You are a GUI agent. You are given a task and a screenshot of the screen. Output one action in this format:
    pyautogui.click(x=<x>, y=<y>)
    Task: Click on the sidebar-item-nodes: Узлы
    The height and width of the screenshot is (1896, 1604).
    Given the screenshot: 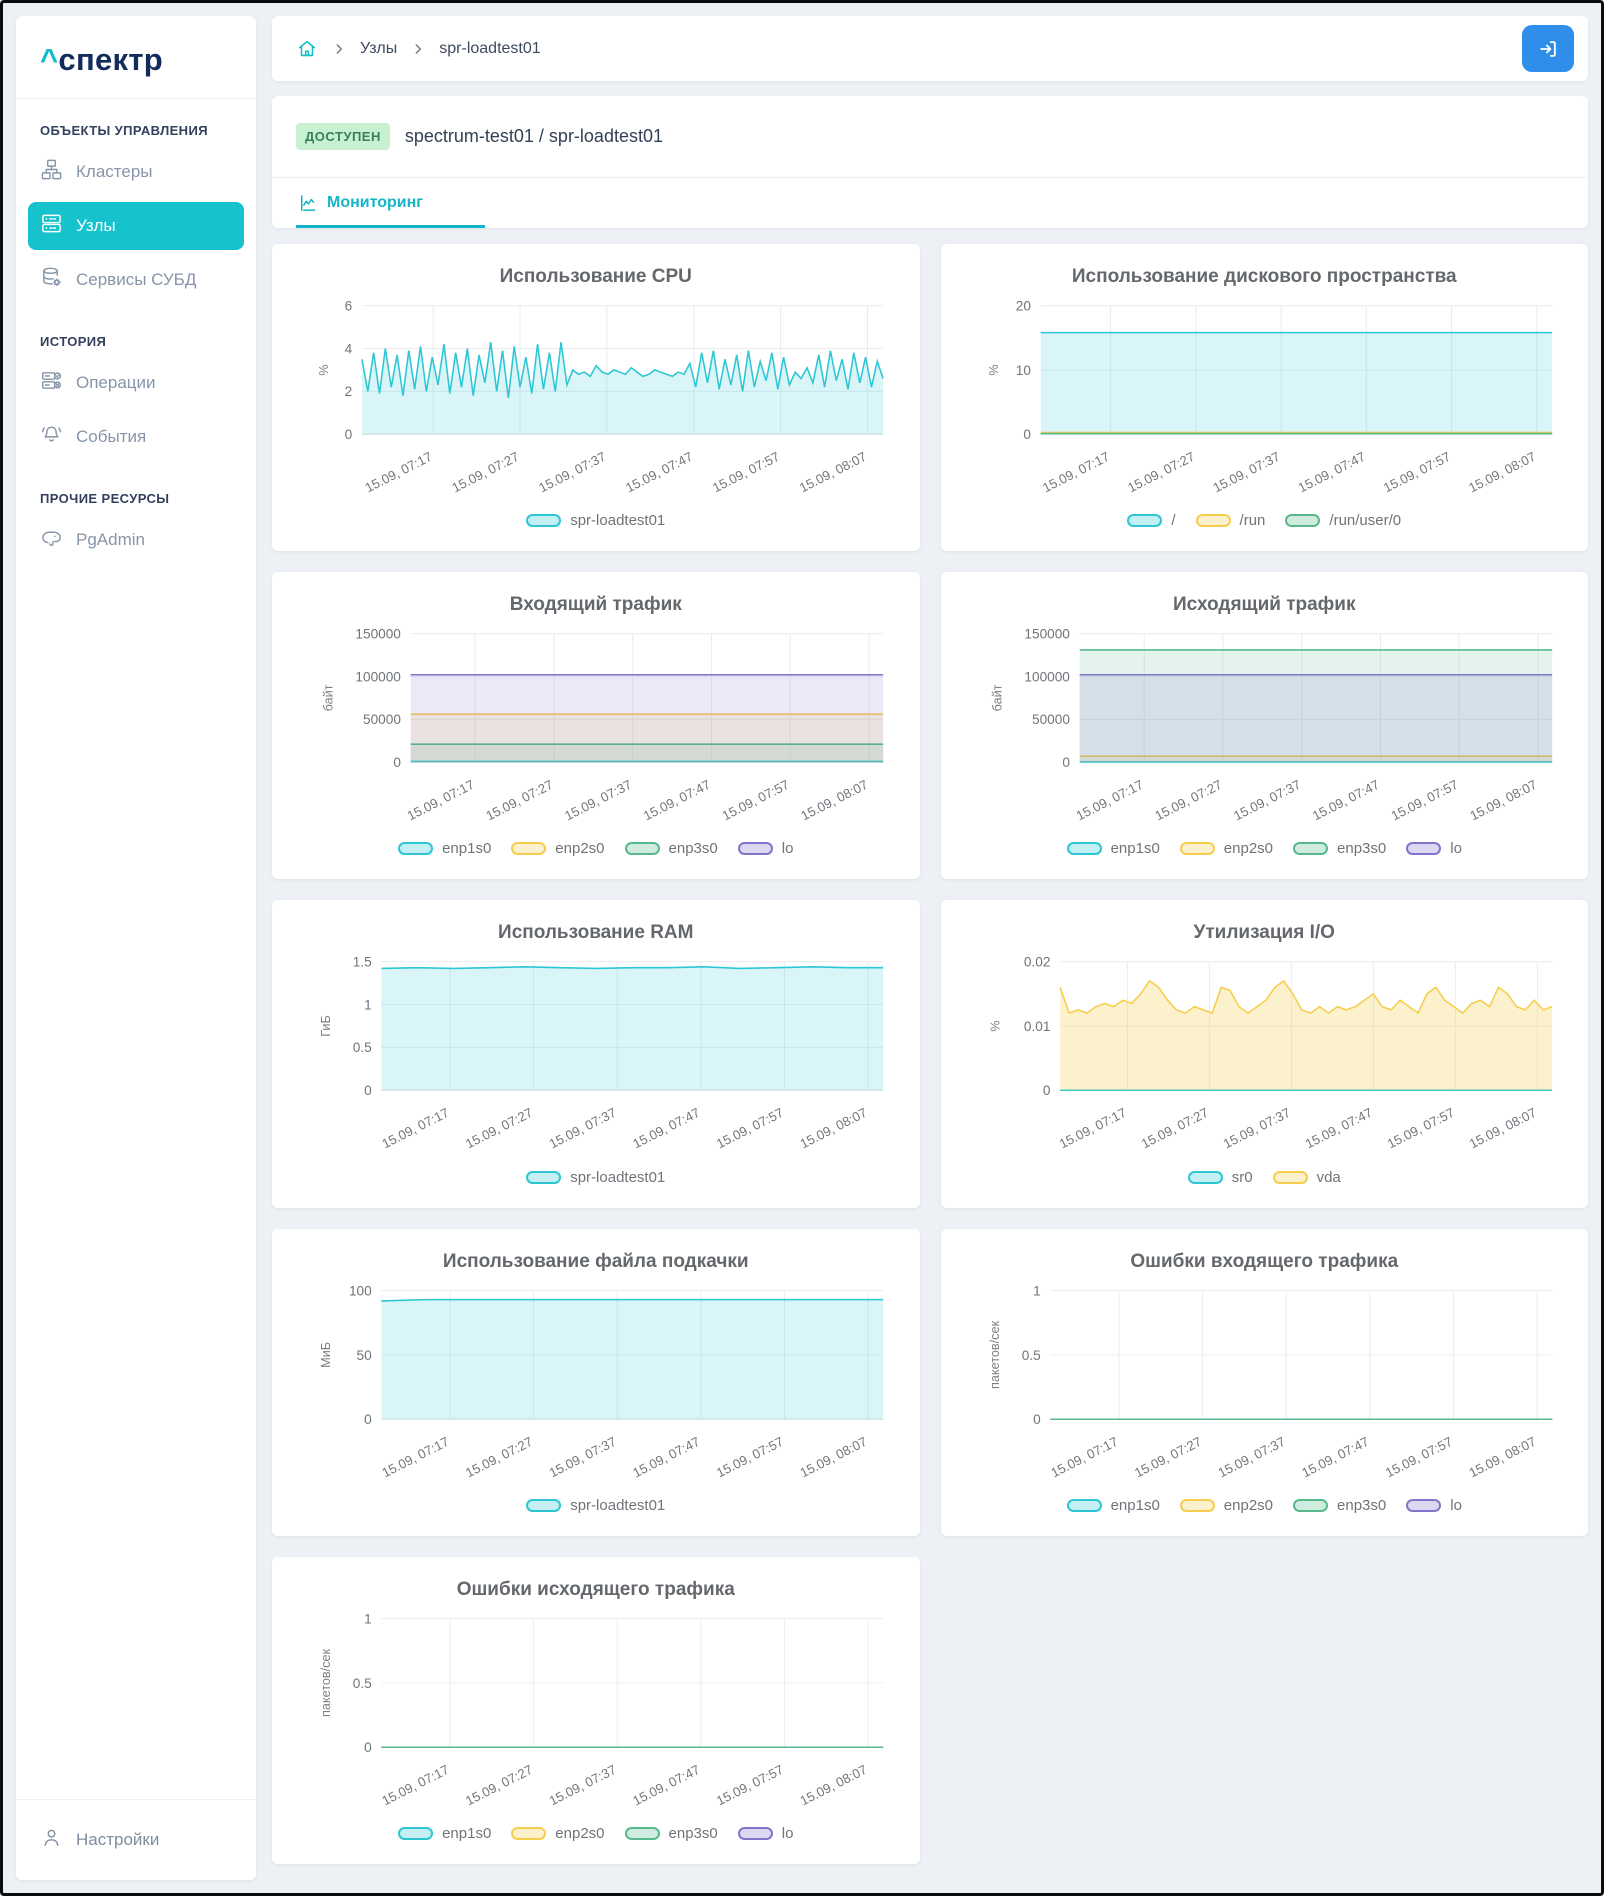 What is the action you would take?
    pyautogui.click(x=136, y=226)
    